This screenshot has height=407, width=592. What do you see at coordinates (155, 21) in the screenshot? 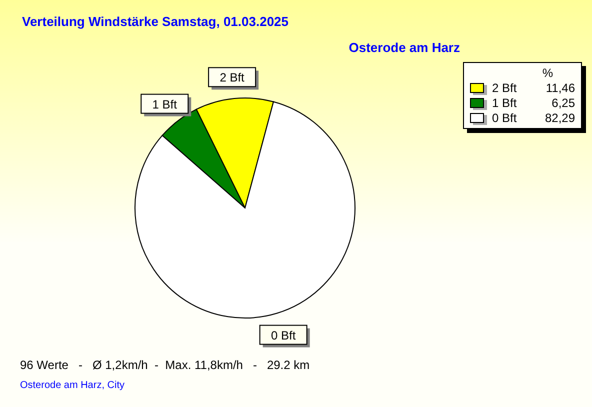
I see `chart-title: Verteilung Windstärke Samstag, 01.03.2025` at bounding box center [155, 21].